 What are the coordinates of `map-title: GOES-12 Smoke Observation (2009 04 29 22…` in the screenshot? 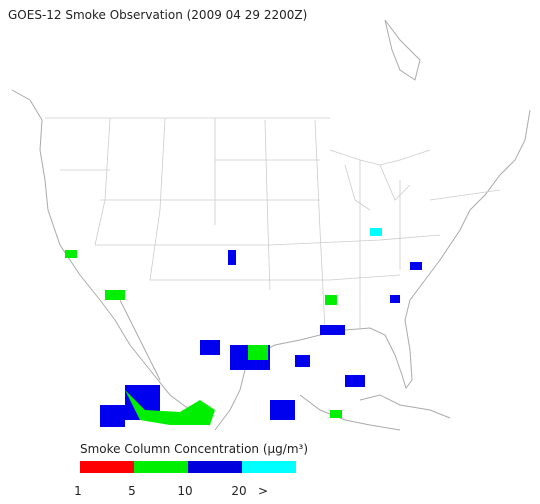 It's located at (157, 15).